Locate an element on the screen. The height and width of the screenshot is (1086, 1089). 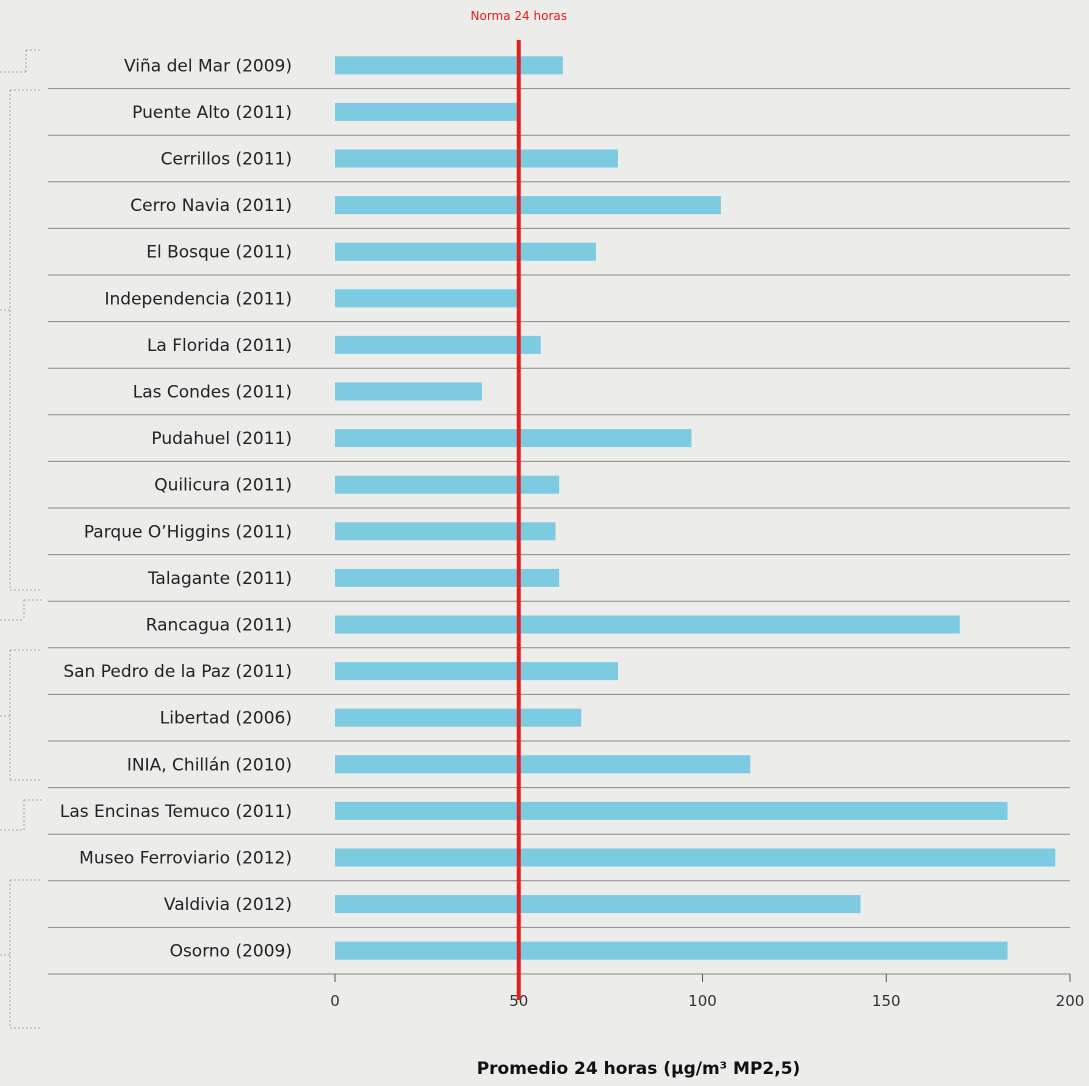
category-label: San Pedro de la Paz (2011) is located at coordinates (177, 672).